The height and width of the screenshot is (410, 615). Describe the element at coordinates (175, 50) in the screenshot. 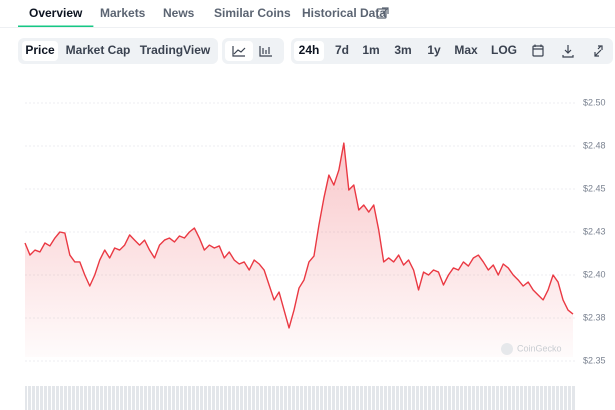

I see `view-button: TradingView` at that location.